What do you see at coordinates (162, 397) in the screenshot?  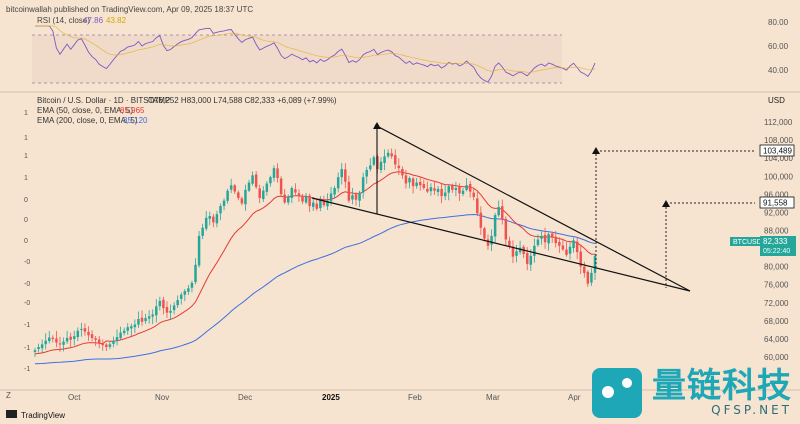 I see `time-axis-label: Nov` at bounding box center [162, 397].